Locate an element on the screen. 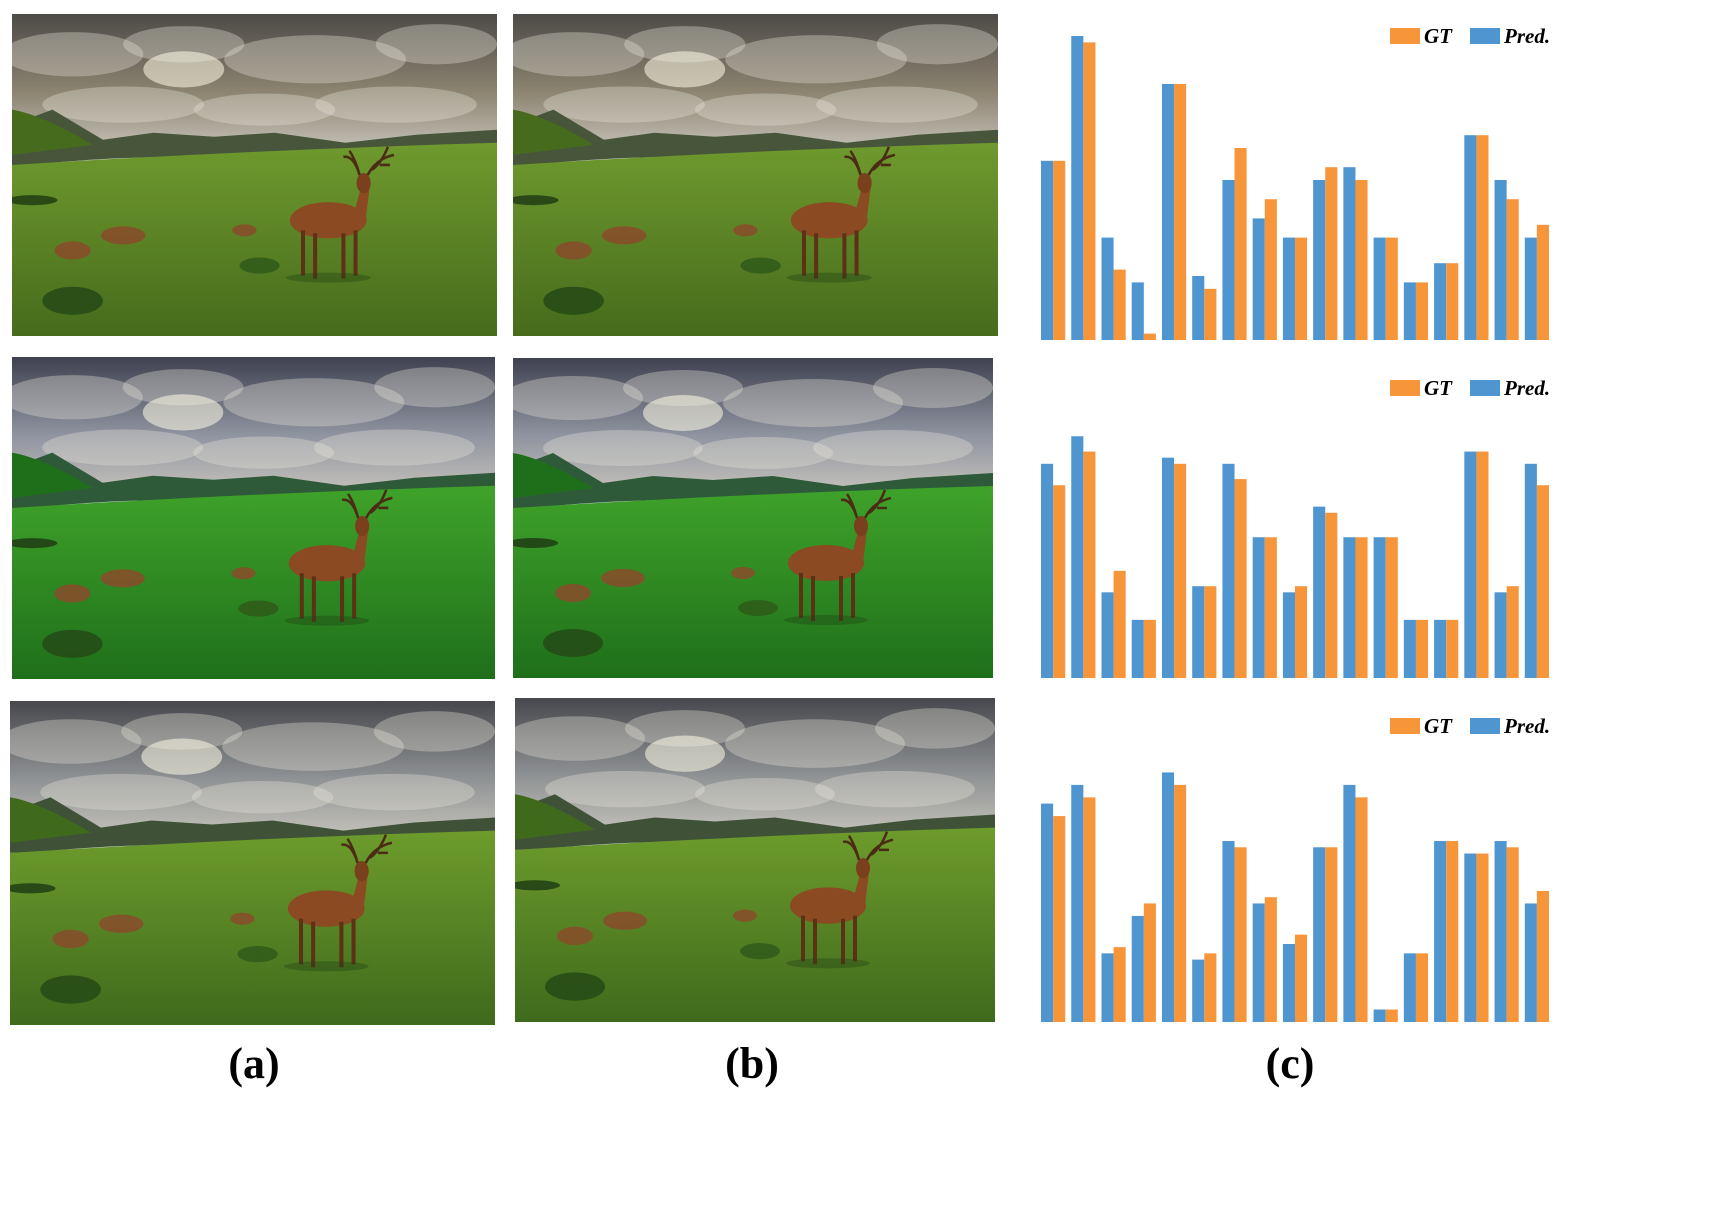 Image resolution: width=1735 pixels, height=1211 pixels. photo-row2-col-a is located at coordinates (253, 518).